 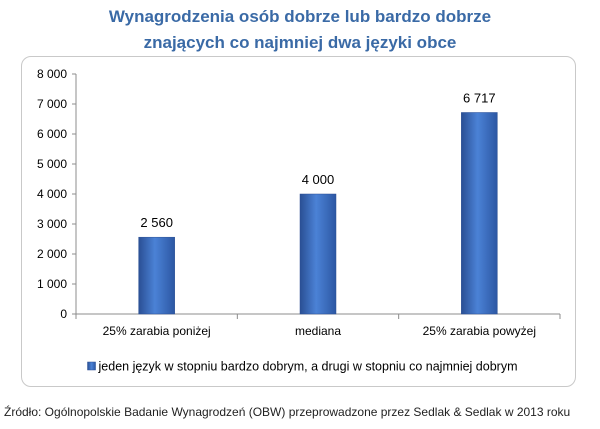 What do you see at coordinates (479, 97) in the screenshot?
I see `data-label: 6 717` at bounding box center [479, 97].